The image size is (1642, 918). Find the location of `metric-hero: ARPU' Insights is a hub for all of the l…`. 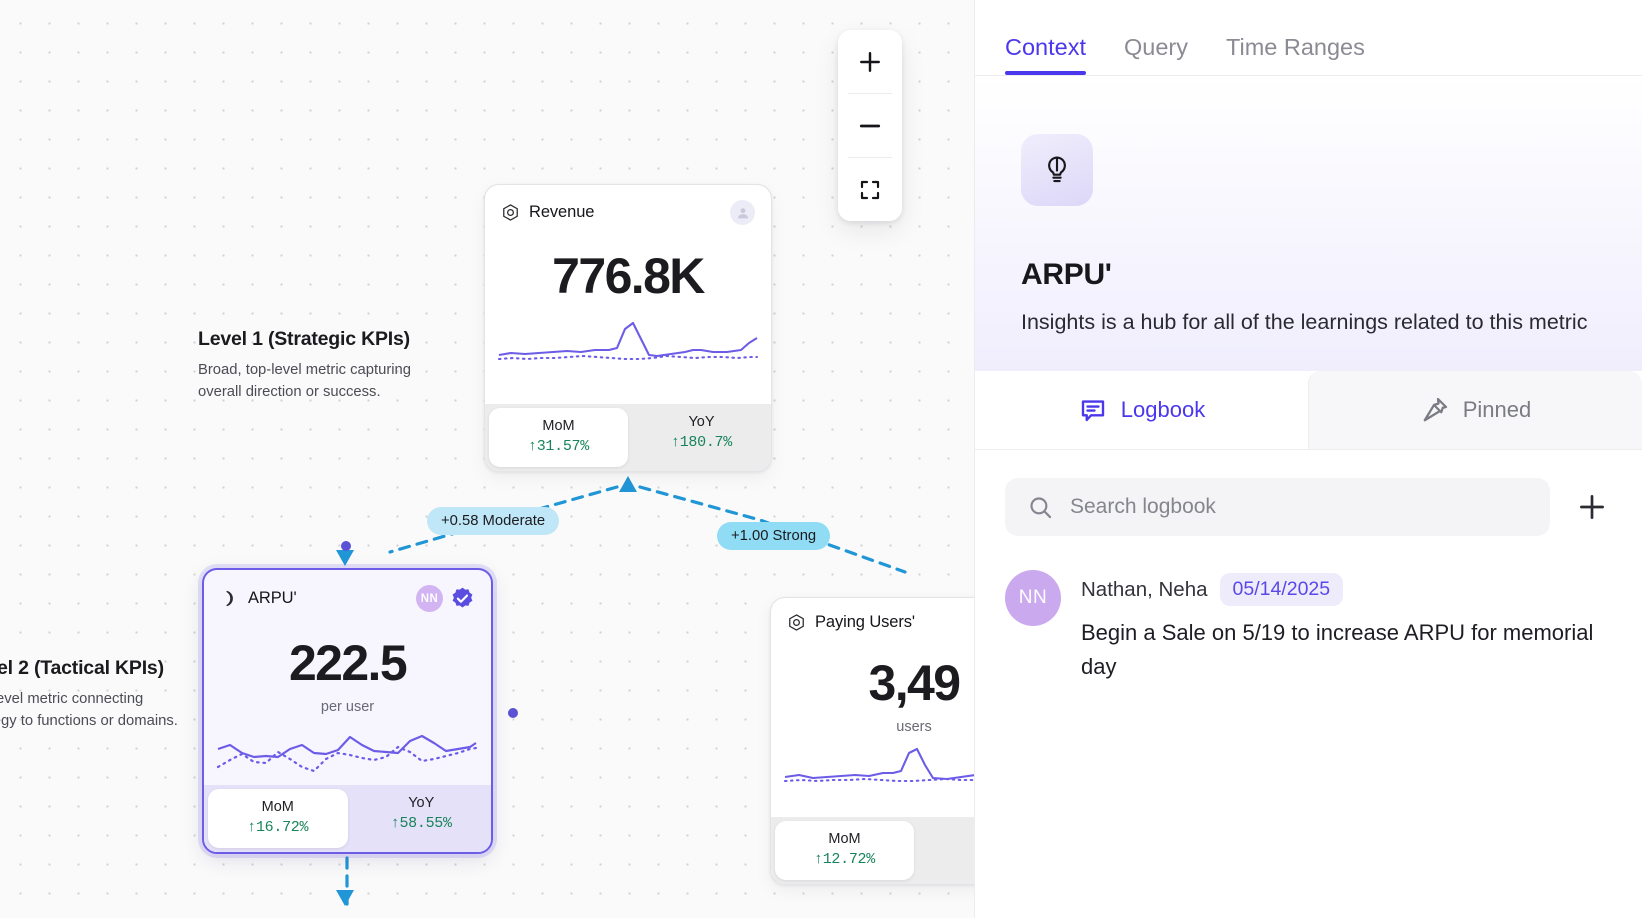

metric-hero: ARPU' Insights is a hub for all of the l… is located at coordinates (1308, 224).